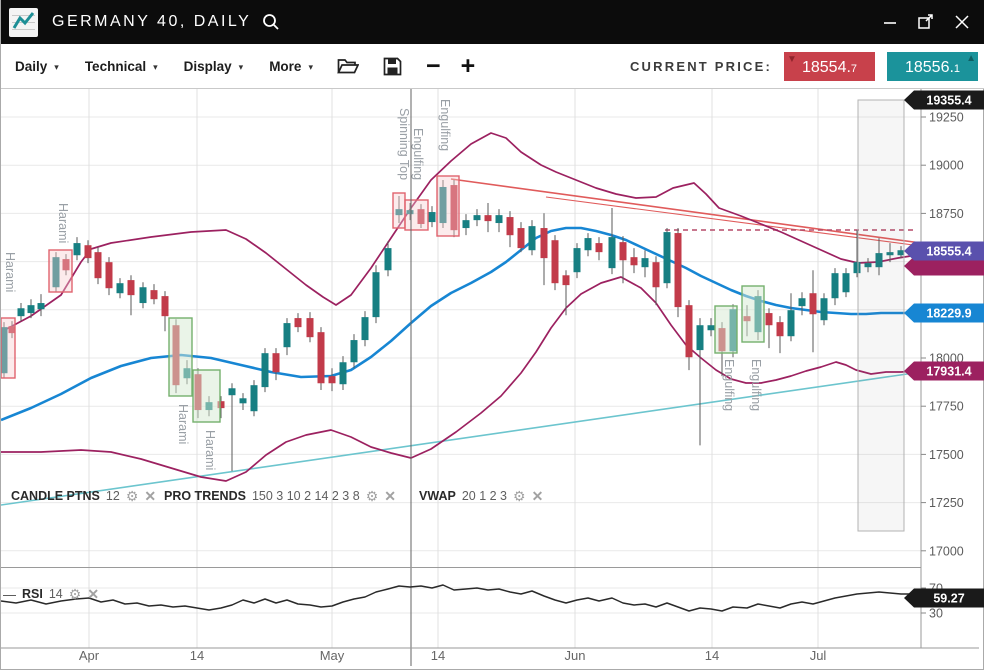  I want to click on svg-text: 30, so click(936, 614).